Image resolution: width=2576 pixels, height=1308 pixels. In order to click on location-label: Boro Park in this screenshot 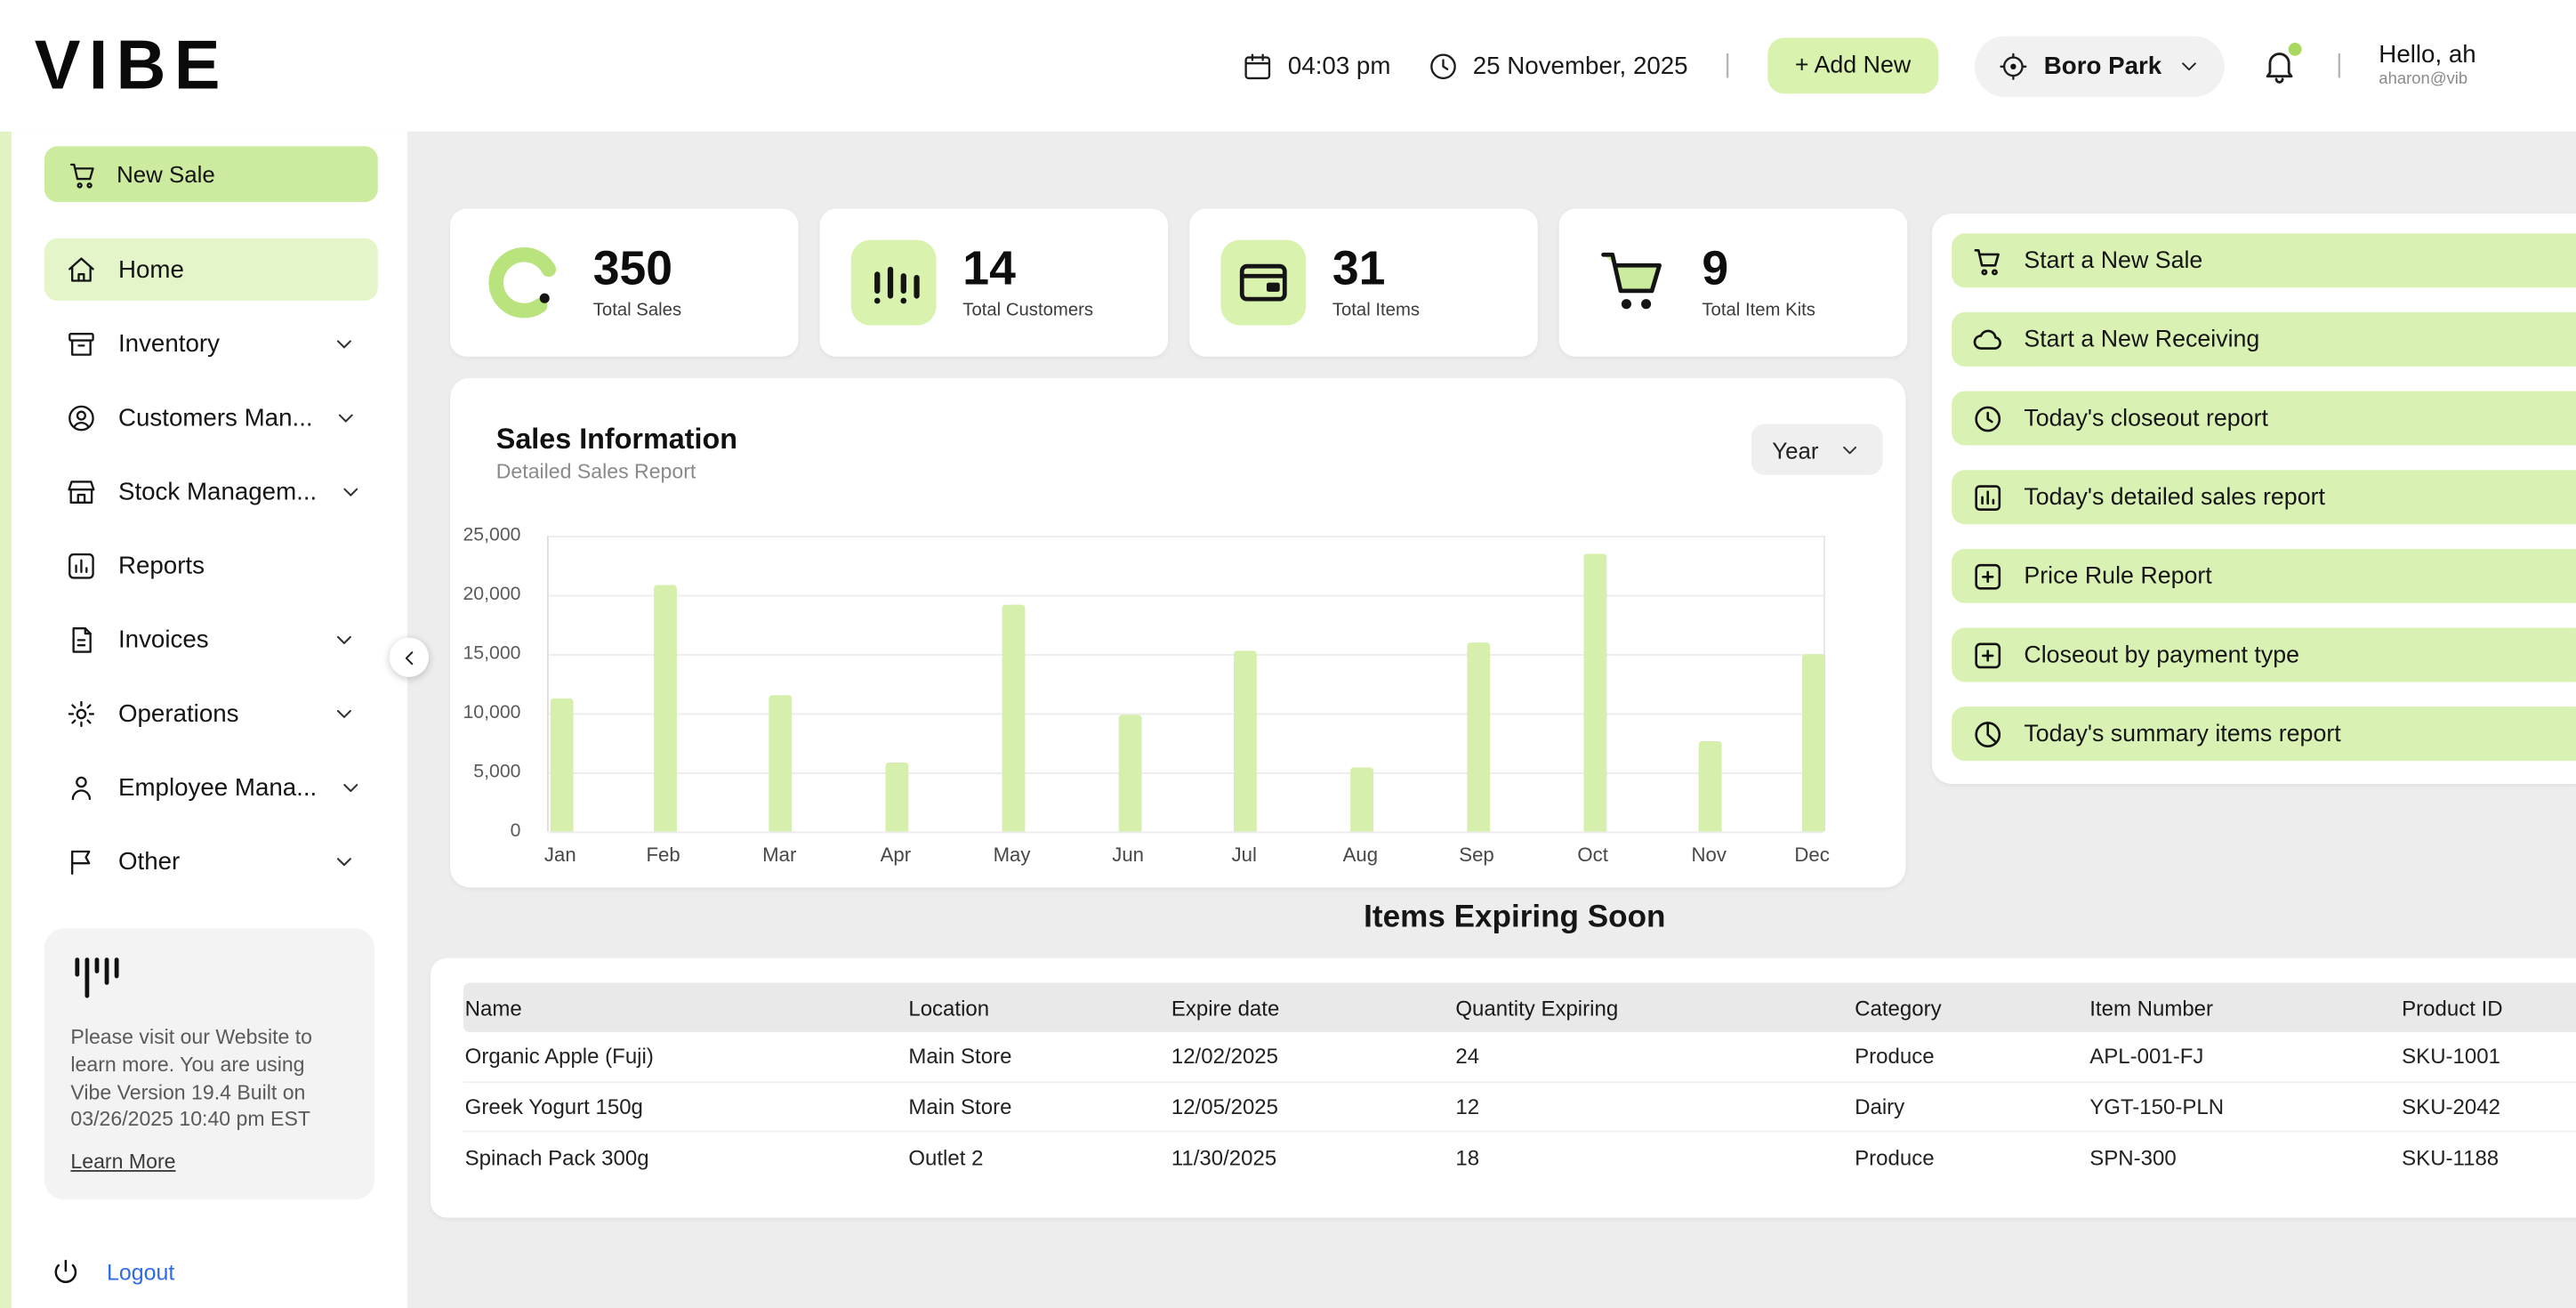, I will do `click(2102, 66)`.